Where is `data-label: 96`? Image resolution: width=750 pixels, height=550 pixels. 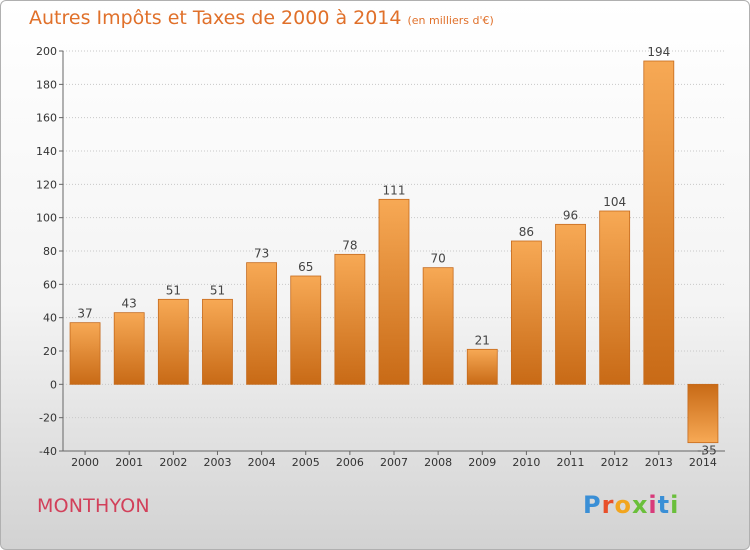
data-label: 96 is located at coordinates (570, 215).